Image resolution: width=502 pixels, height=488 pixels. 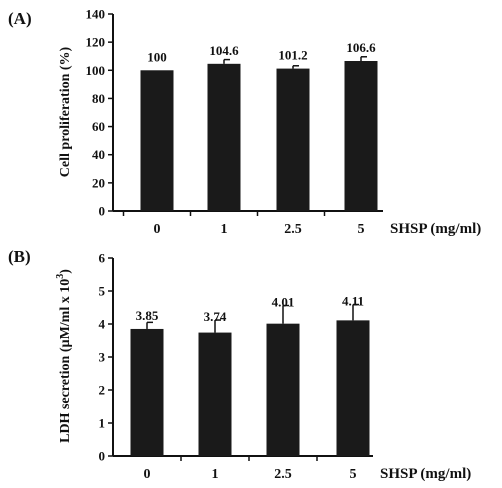 I want to click on y-tick-label-a: 40, so click(x=98, y=154).